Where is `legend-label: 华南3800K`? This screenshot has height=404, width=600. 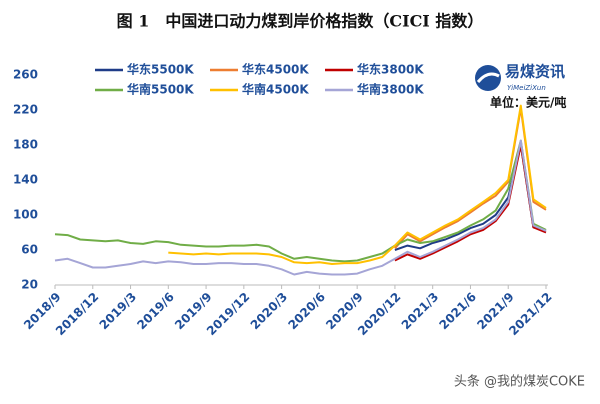
legend-label: 华南3800K is located at coordinates (390, 89).